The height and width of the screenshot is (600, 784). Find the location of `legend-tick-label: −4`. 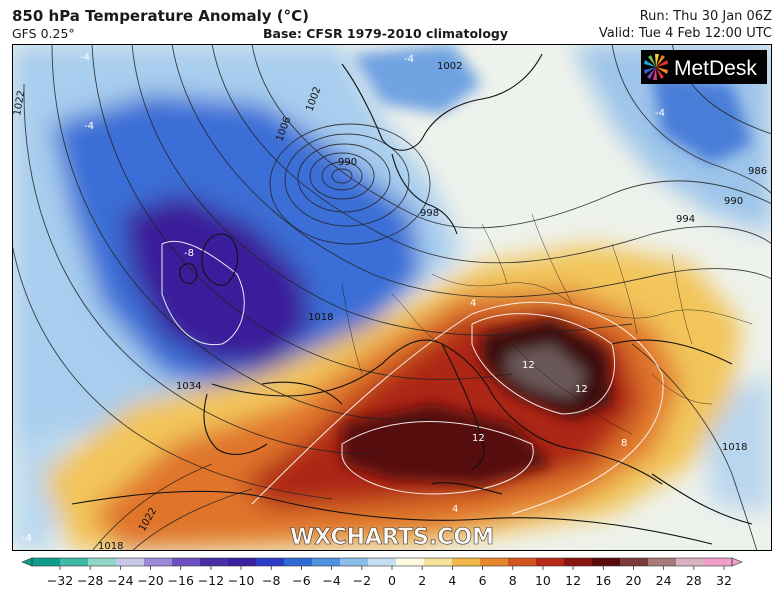

legend-tick-label: −4 is located at coordinates (331, 580).